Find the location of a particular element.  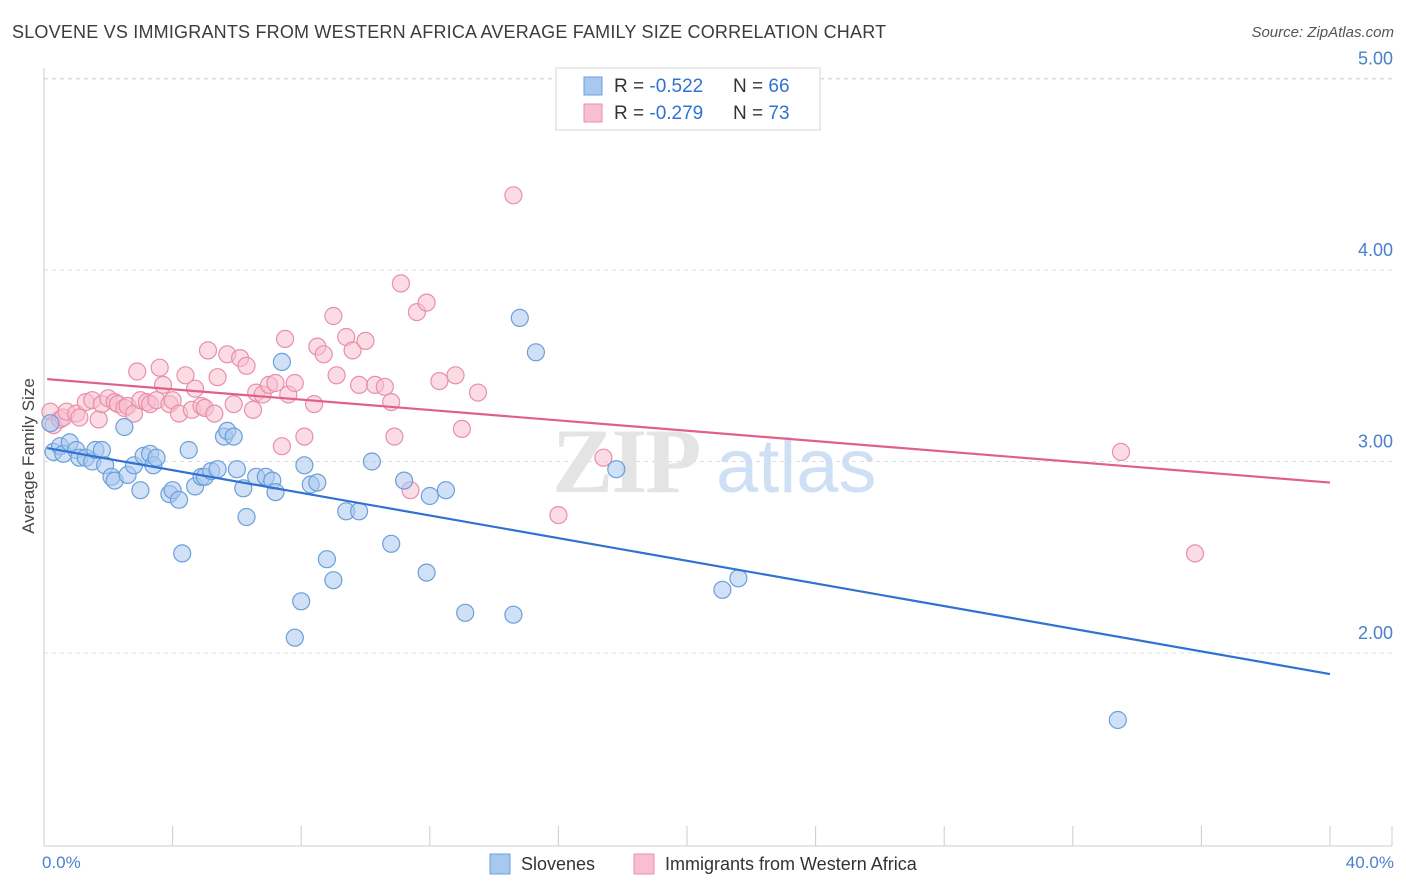

bottom-legend-swatch-pink is located at coordinates (644, 864).